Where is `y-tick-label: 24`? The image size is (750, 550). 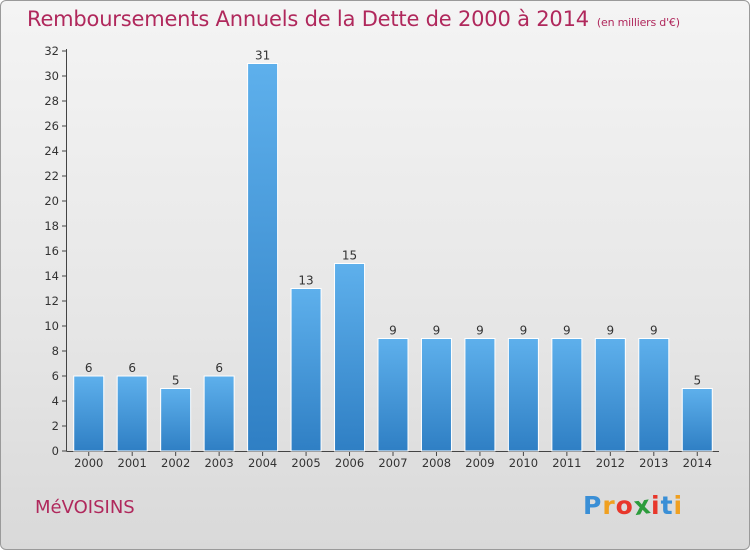
y-tick-label: 24 is located at coordinates (51, 151).